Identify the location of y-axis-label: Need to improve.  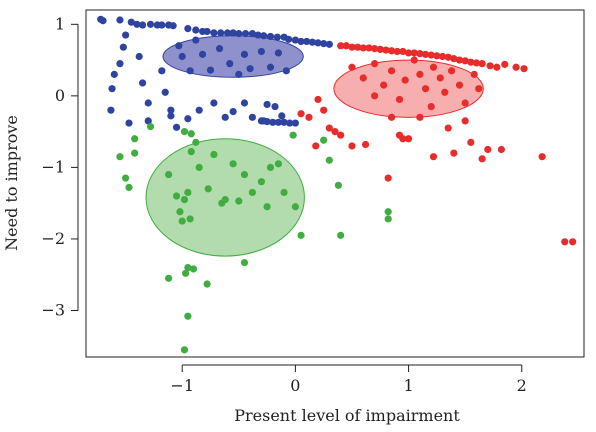
(11, 183).